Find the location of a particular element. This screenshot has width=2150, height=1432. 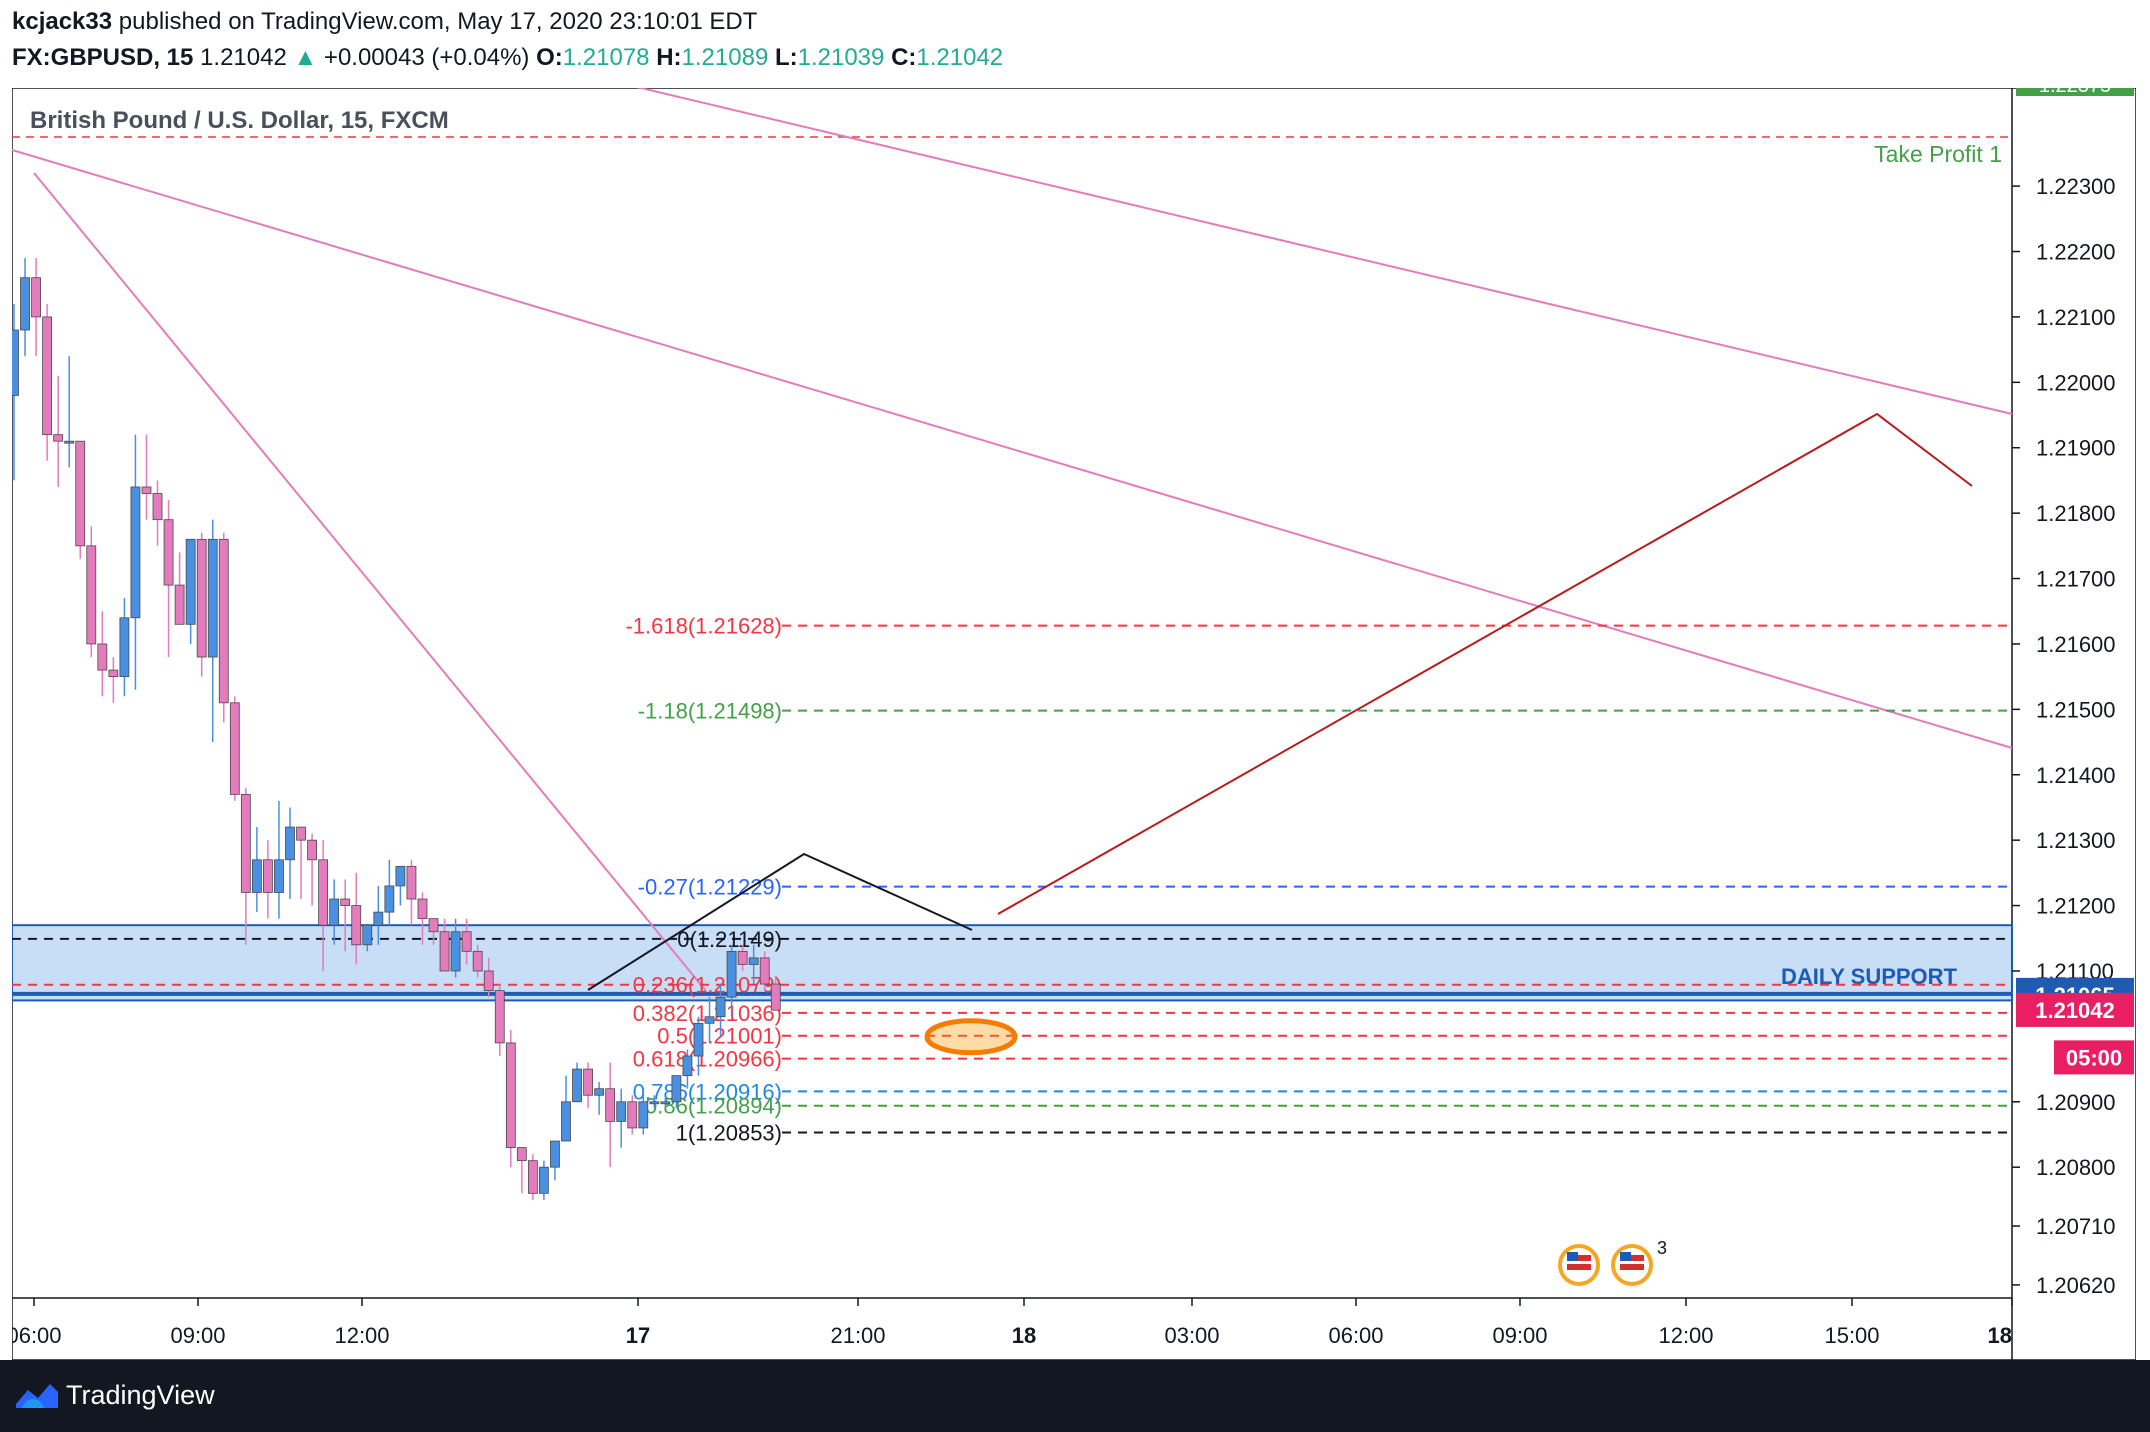

fib-level-label: 0(1.21149) is located at coordinates (729, 939).